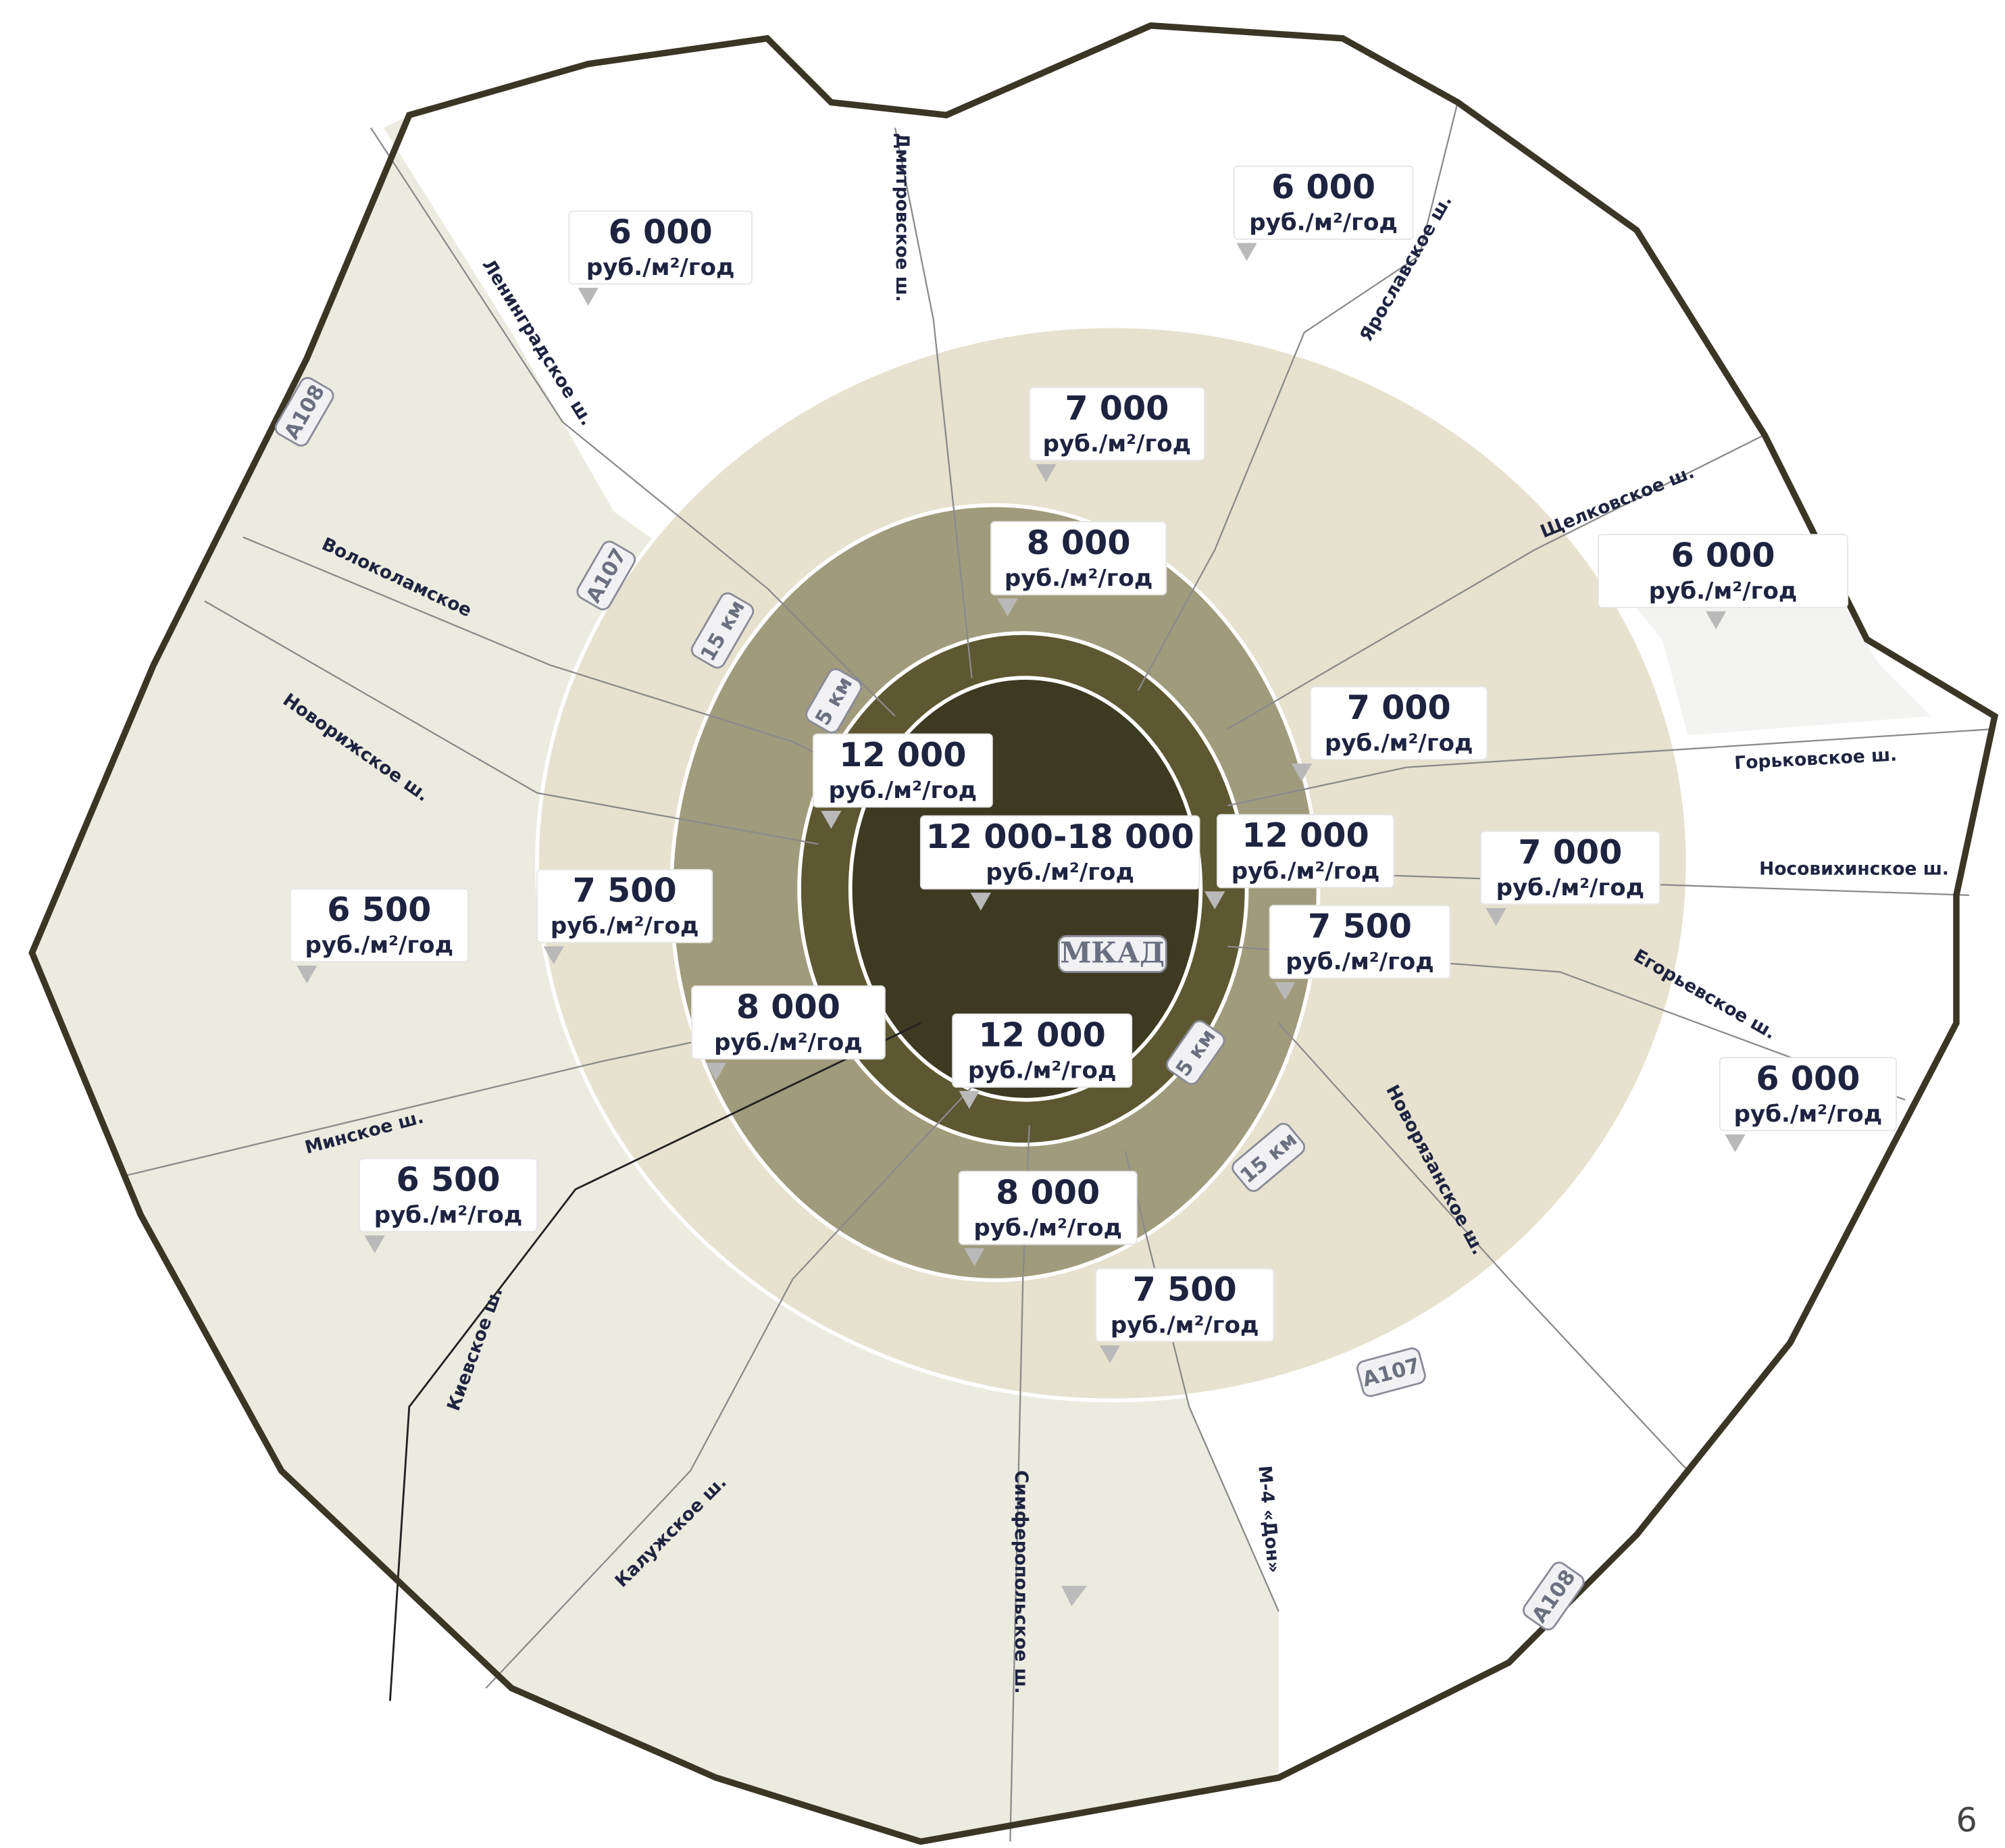 The image size is (2005, 1848). Describe the element at coordinates (902, 217) in the screenshot. I see `road-label: Дмитровское ш.` at that location.